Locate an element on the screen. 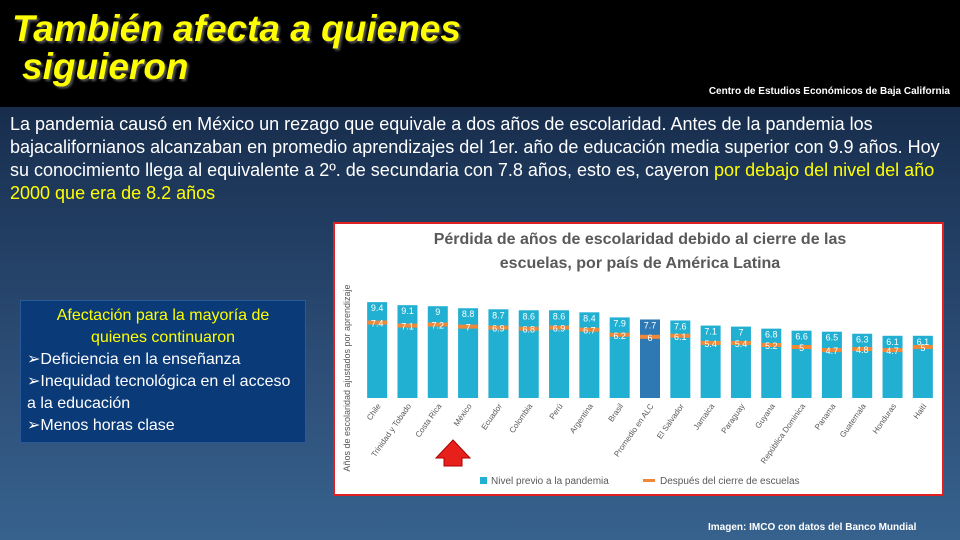 The image size is (960, 540). value-label: 7.6 is located at coordinates (680, 326).